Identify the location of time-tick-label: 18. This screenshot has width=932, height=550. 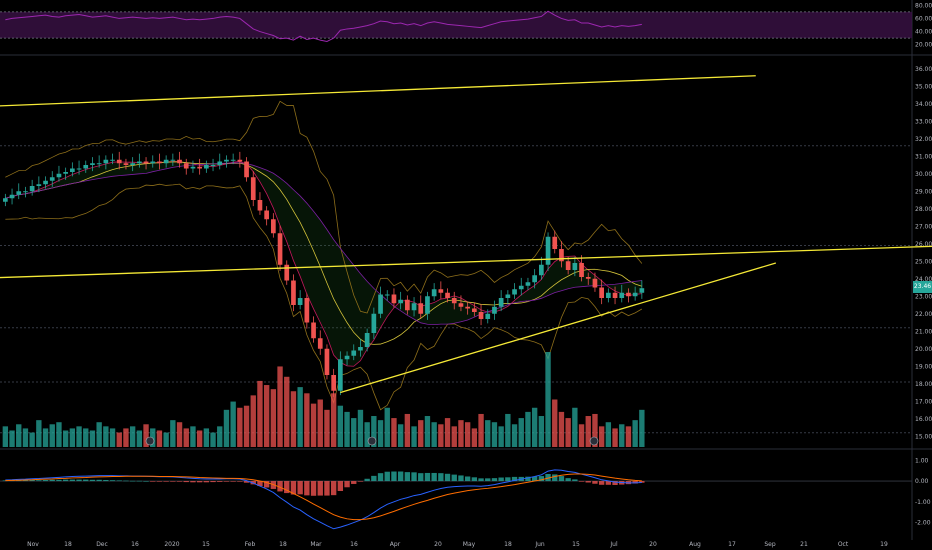
(508, 544).